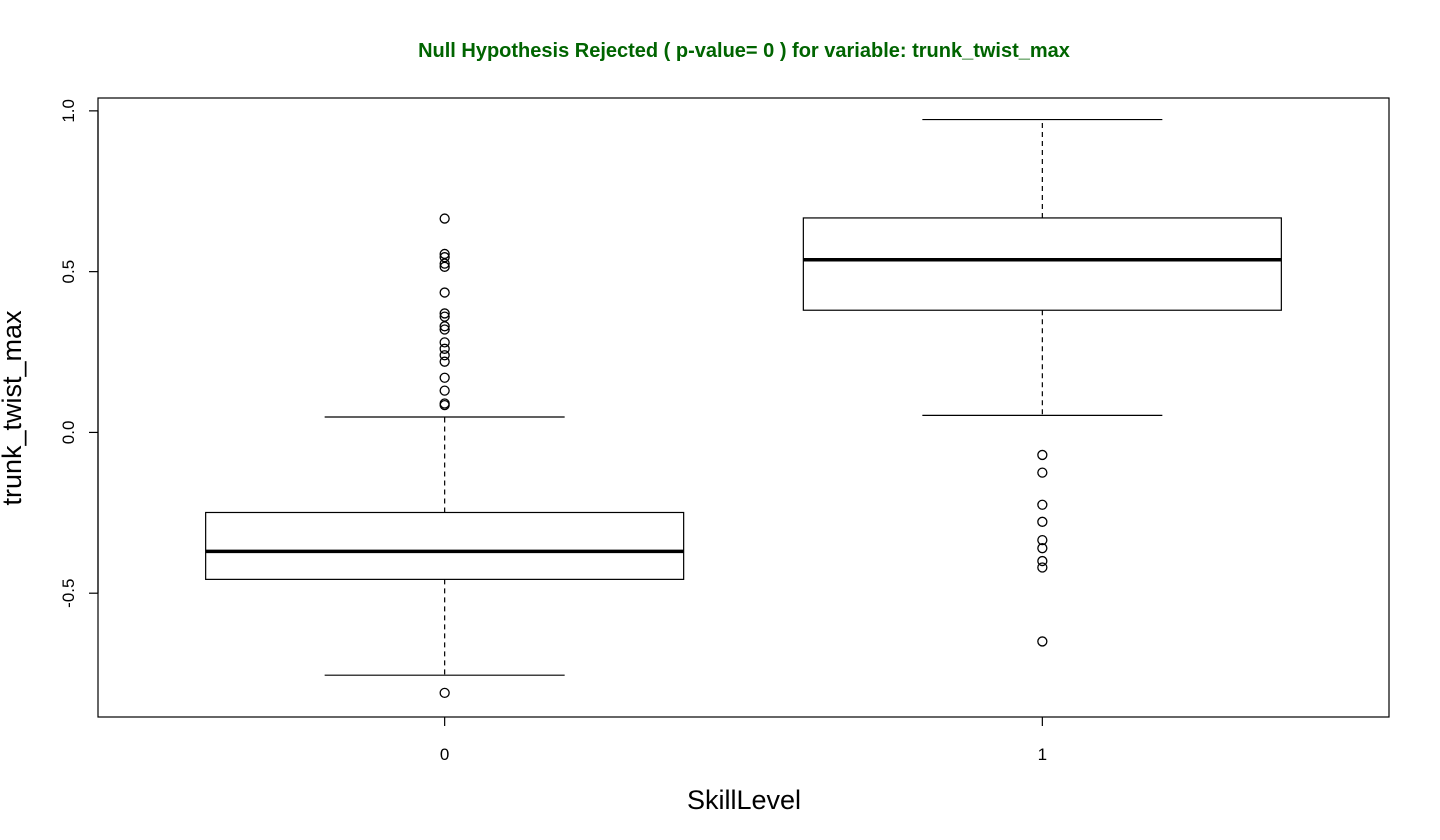  What do you see at coordinates (68, 111) in the screenshot?
I see `y-tick-label: 1.0` at bounding box center [68, 111].